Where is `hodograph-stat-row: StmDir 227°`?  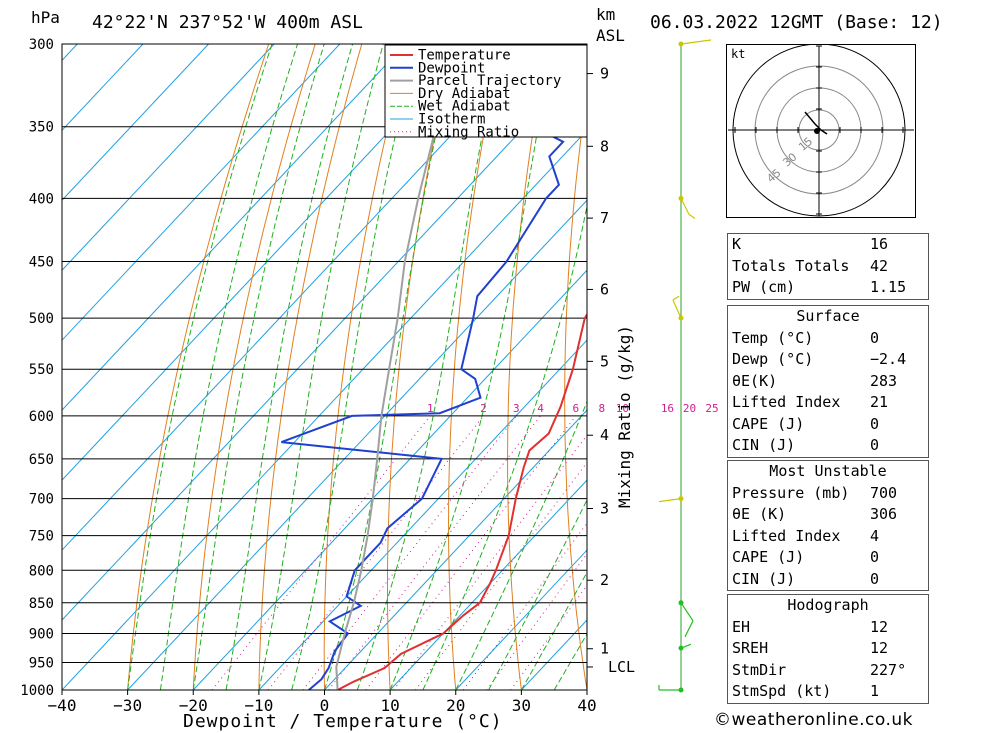 hodograph-stat-row: StmDir 227° is located at coordinates (828, 671).